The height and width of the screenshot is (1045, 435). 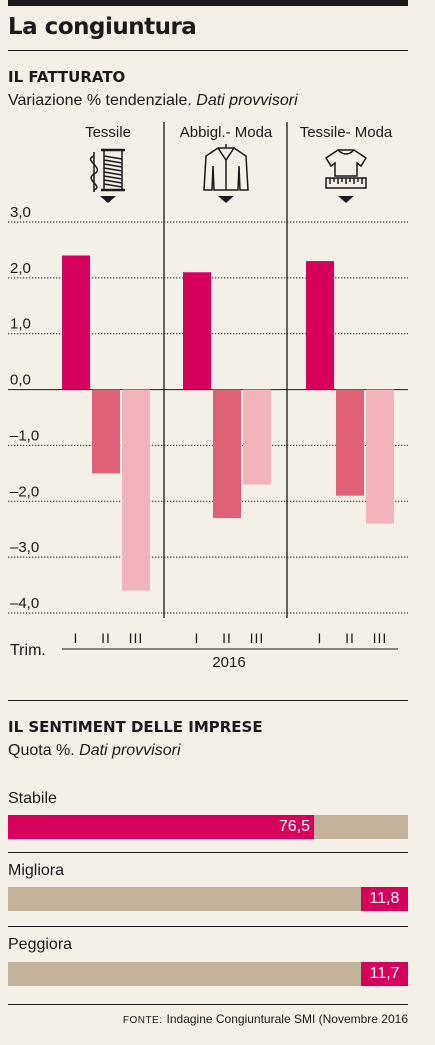 What do you see at coordinates (208, 974) in the screenshot?
I see `sentiment-track: 11,7` at bounding box center [208, 974].